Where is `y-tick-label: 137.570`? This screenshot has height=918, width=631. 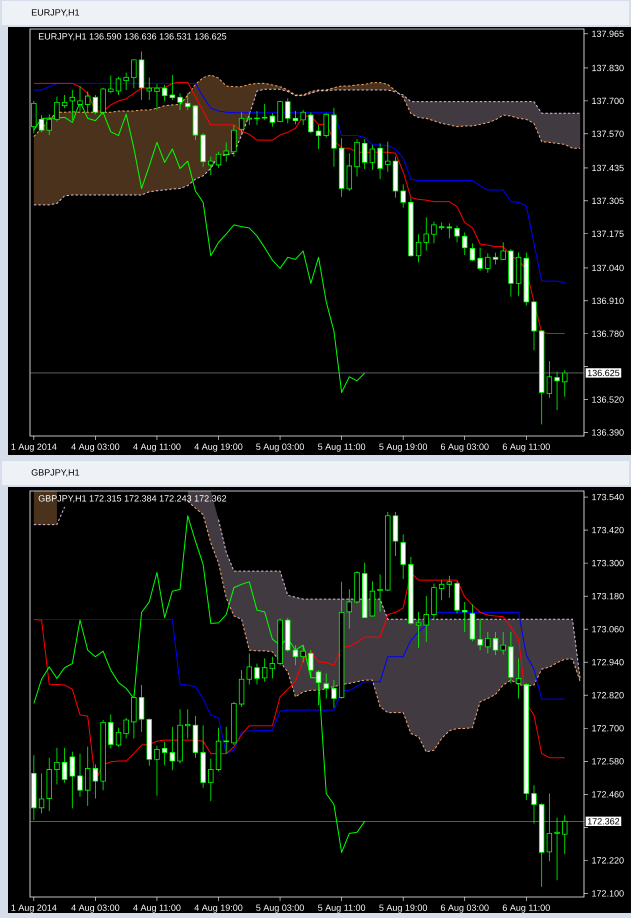
y-tick-label: 137.570 is located at coordinates (608, 133).